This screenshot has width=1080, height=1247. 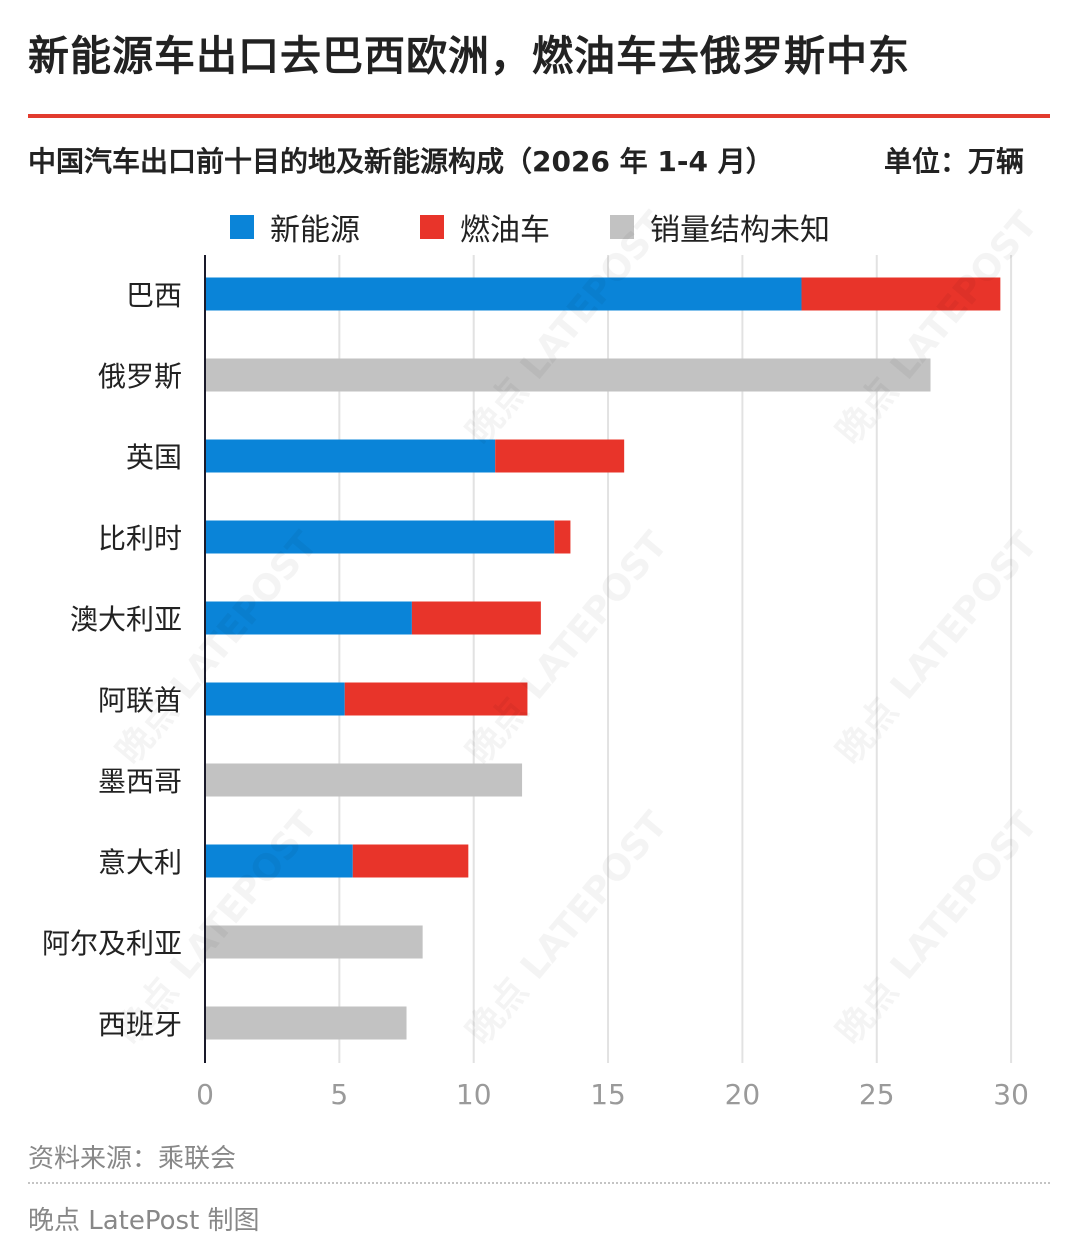 I want to click on chart-subtitle: 中国汽车出口前十目的地及新能源构成（2026 年 1-4 月） 单位：万辆, so click(x=526, y=160).